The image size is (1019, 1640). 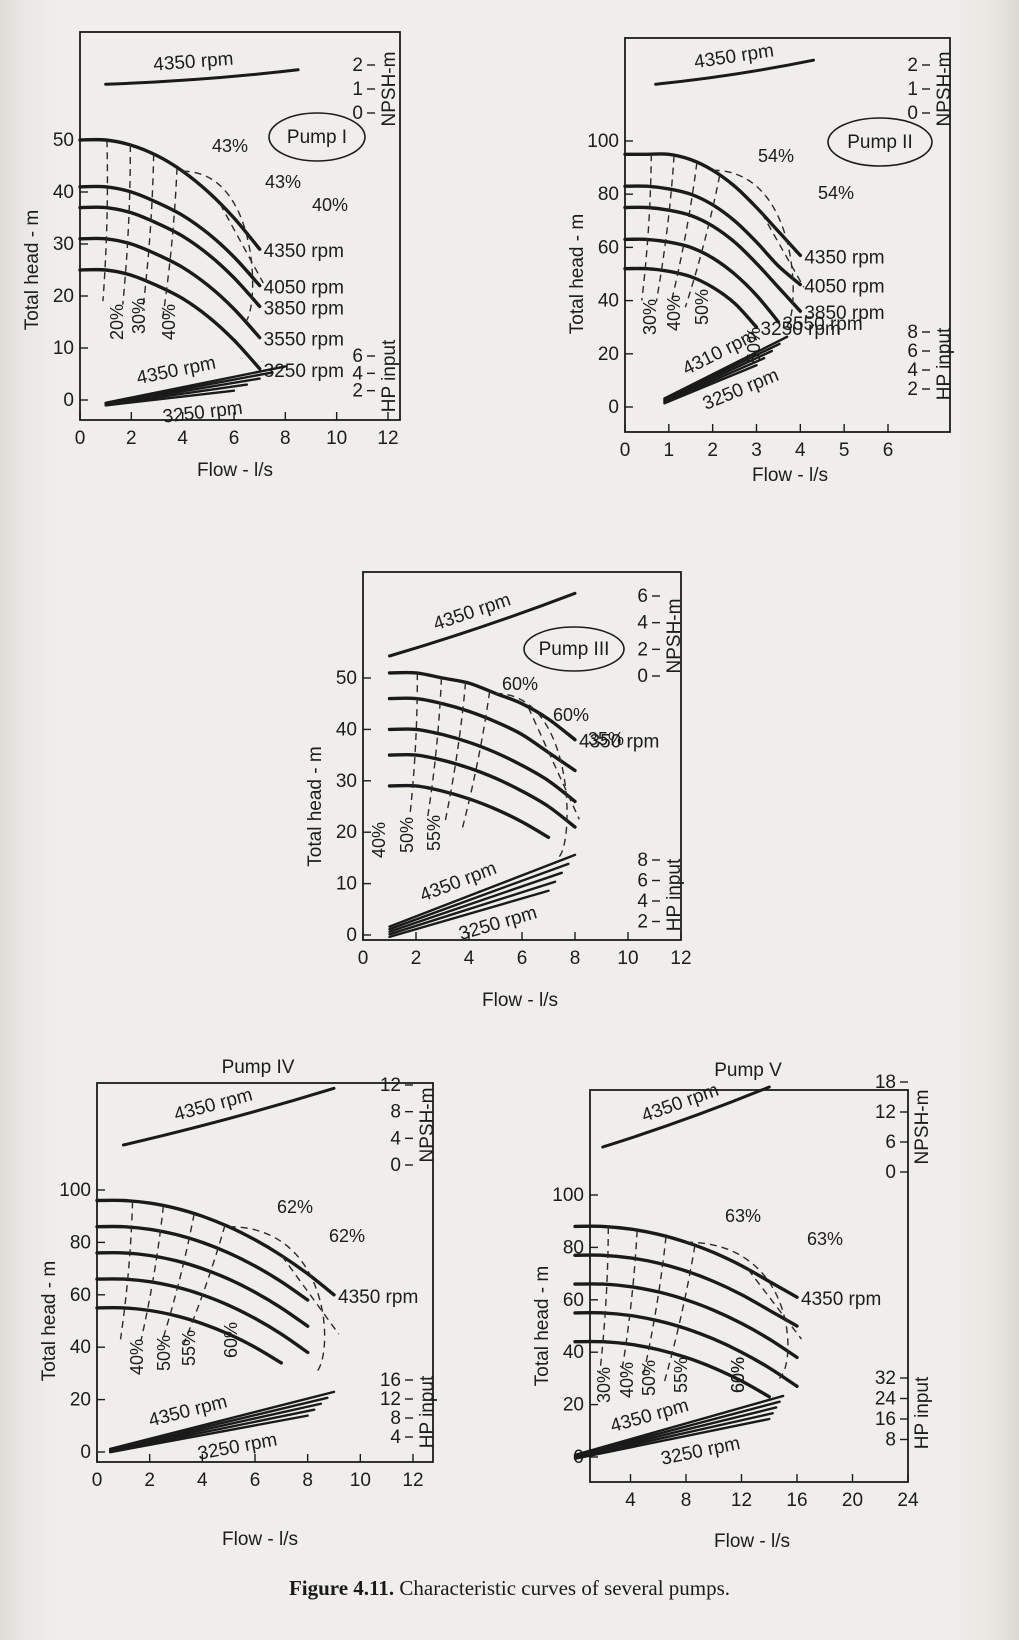 What do you see at coordinates (912, 89) in the screenshot?
I see `npsh-tick-label: 1` at bounding box center [912, 89].